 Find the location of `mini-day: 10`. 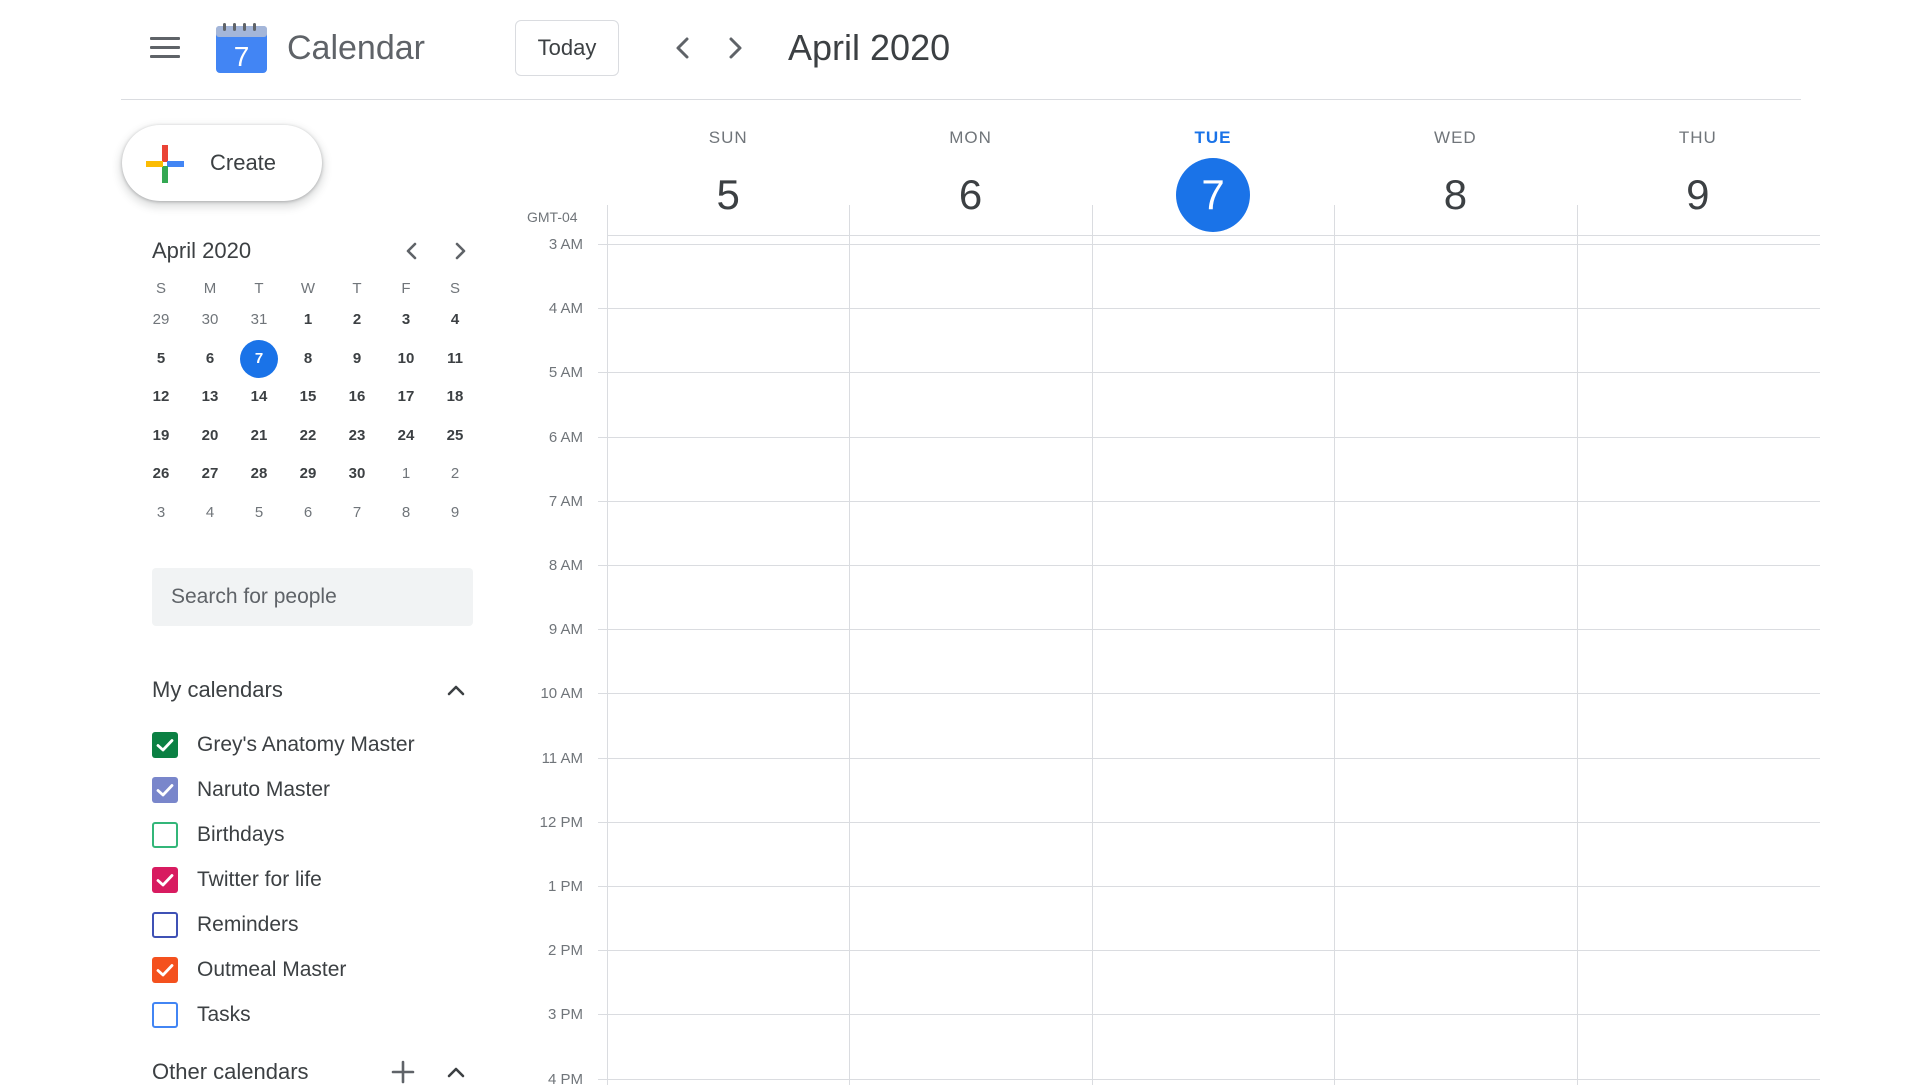

mini-day: 10 is located at coordinates (406, 359).